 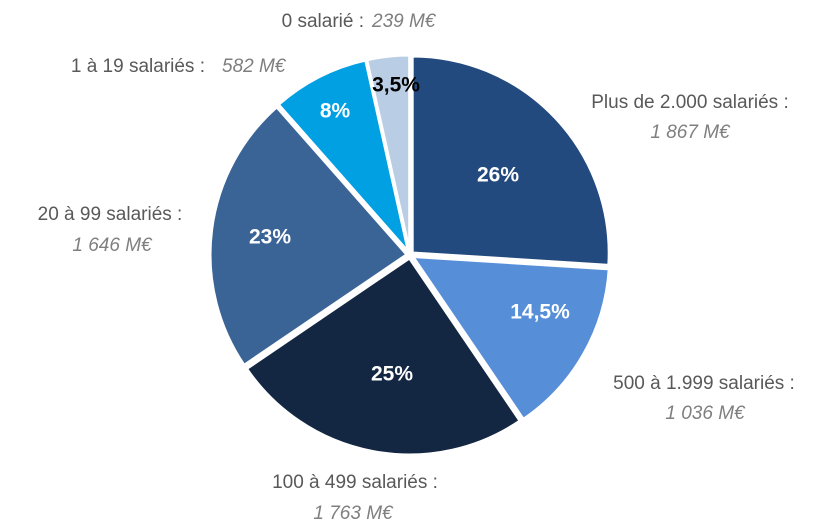 I want to click on category-label: 500 à 1.999 salariés :, so click(x=704, y=383).